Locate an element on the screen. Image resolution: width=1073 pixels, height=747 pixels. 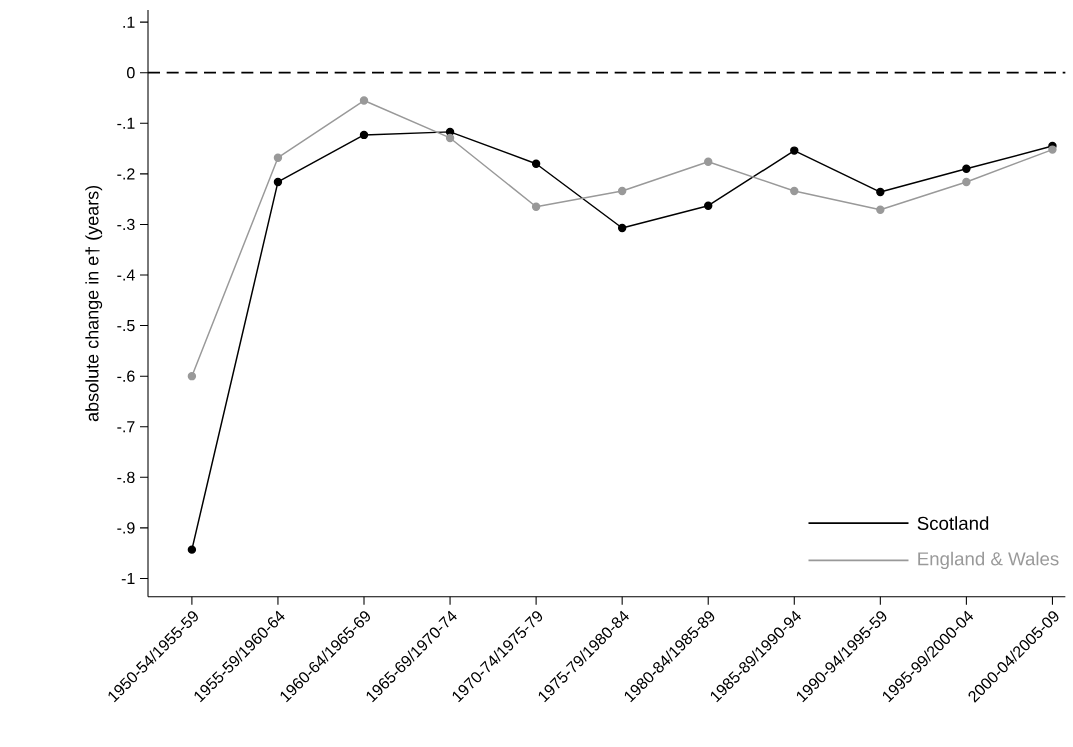
y-tick-label: -.6 is located at coordinates (126, 376).